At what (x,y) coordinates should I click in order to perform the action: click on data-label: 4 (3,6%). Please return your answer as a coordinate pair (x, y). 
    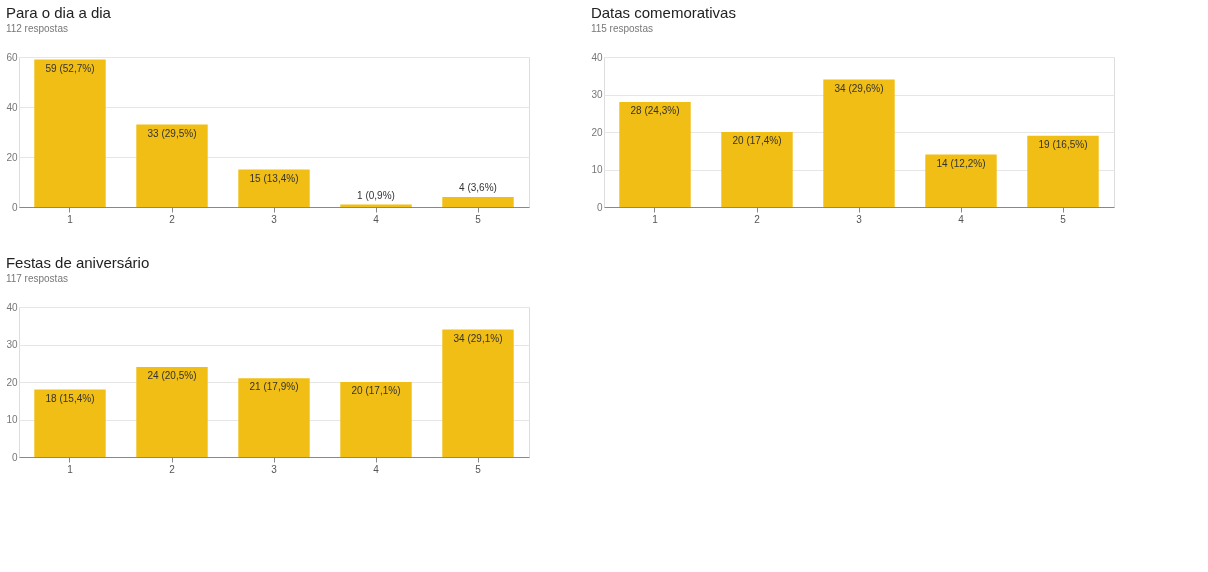
    Looking at the image, I should click on (478, 187).